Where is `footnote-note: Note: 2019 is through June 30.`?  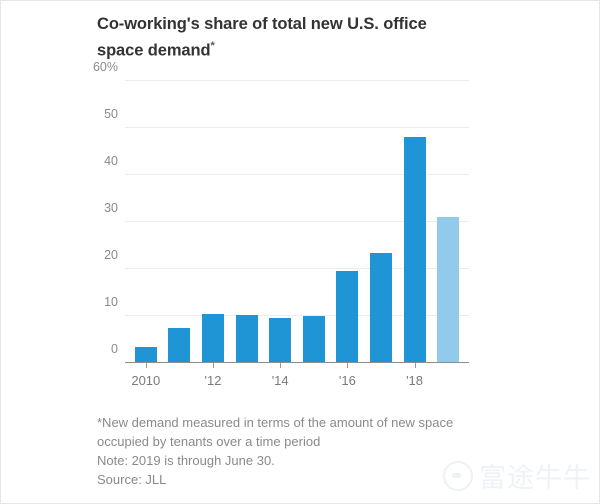
footnote-note: Note: 2019 is through June 30. is located at coordinates (186, 460).